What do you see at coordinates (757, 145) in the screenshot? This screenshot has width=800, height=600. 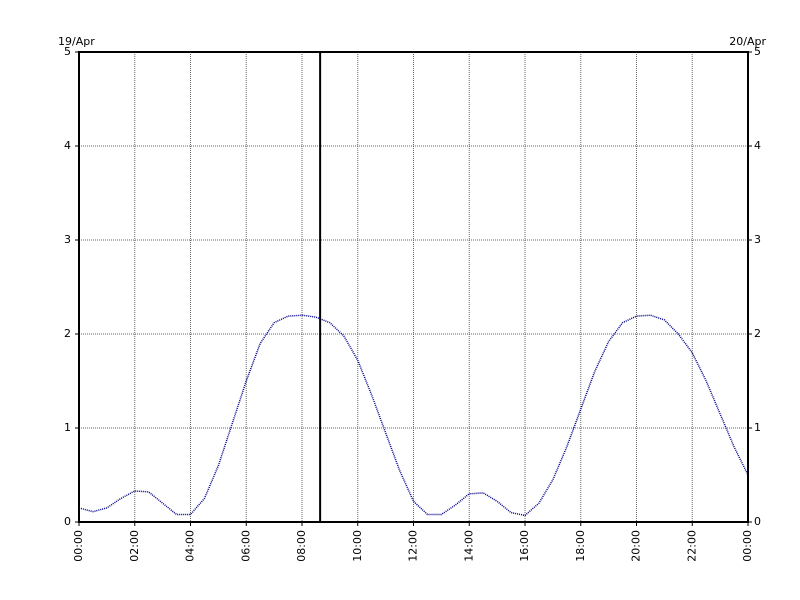 I see `y2-tick-label: 4` at bounding box center [757, 145].